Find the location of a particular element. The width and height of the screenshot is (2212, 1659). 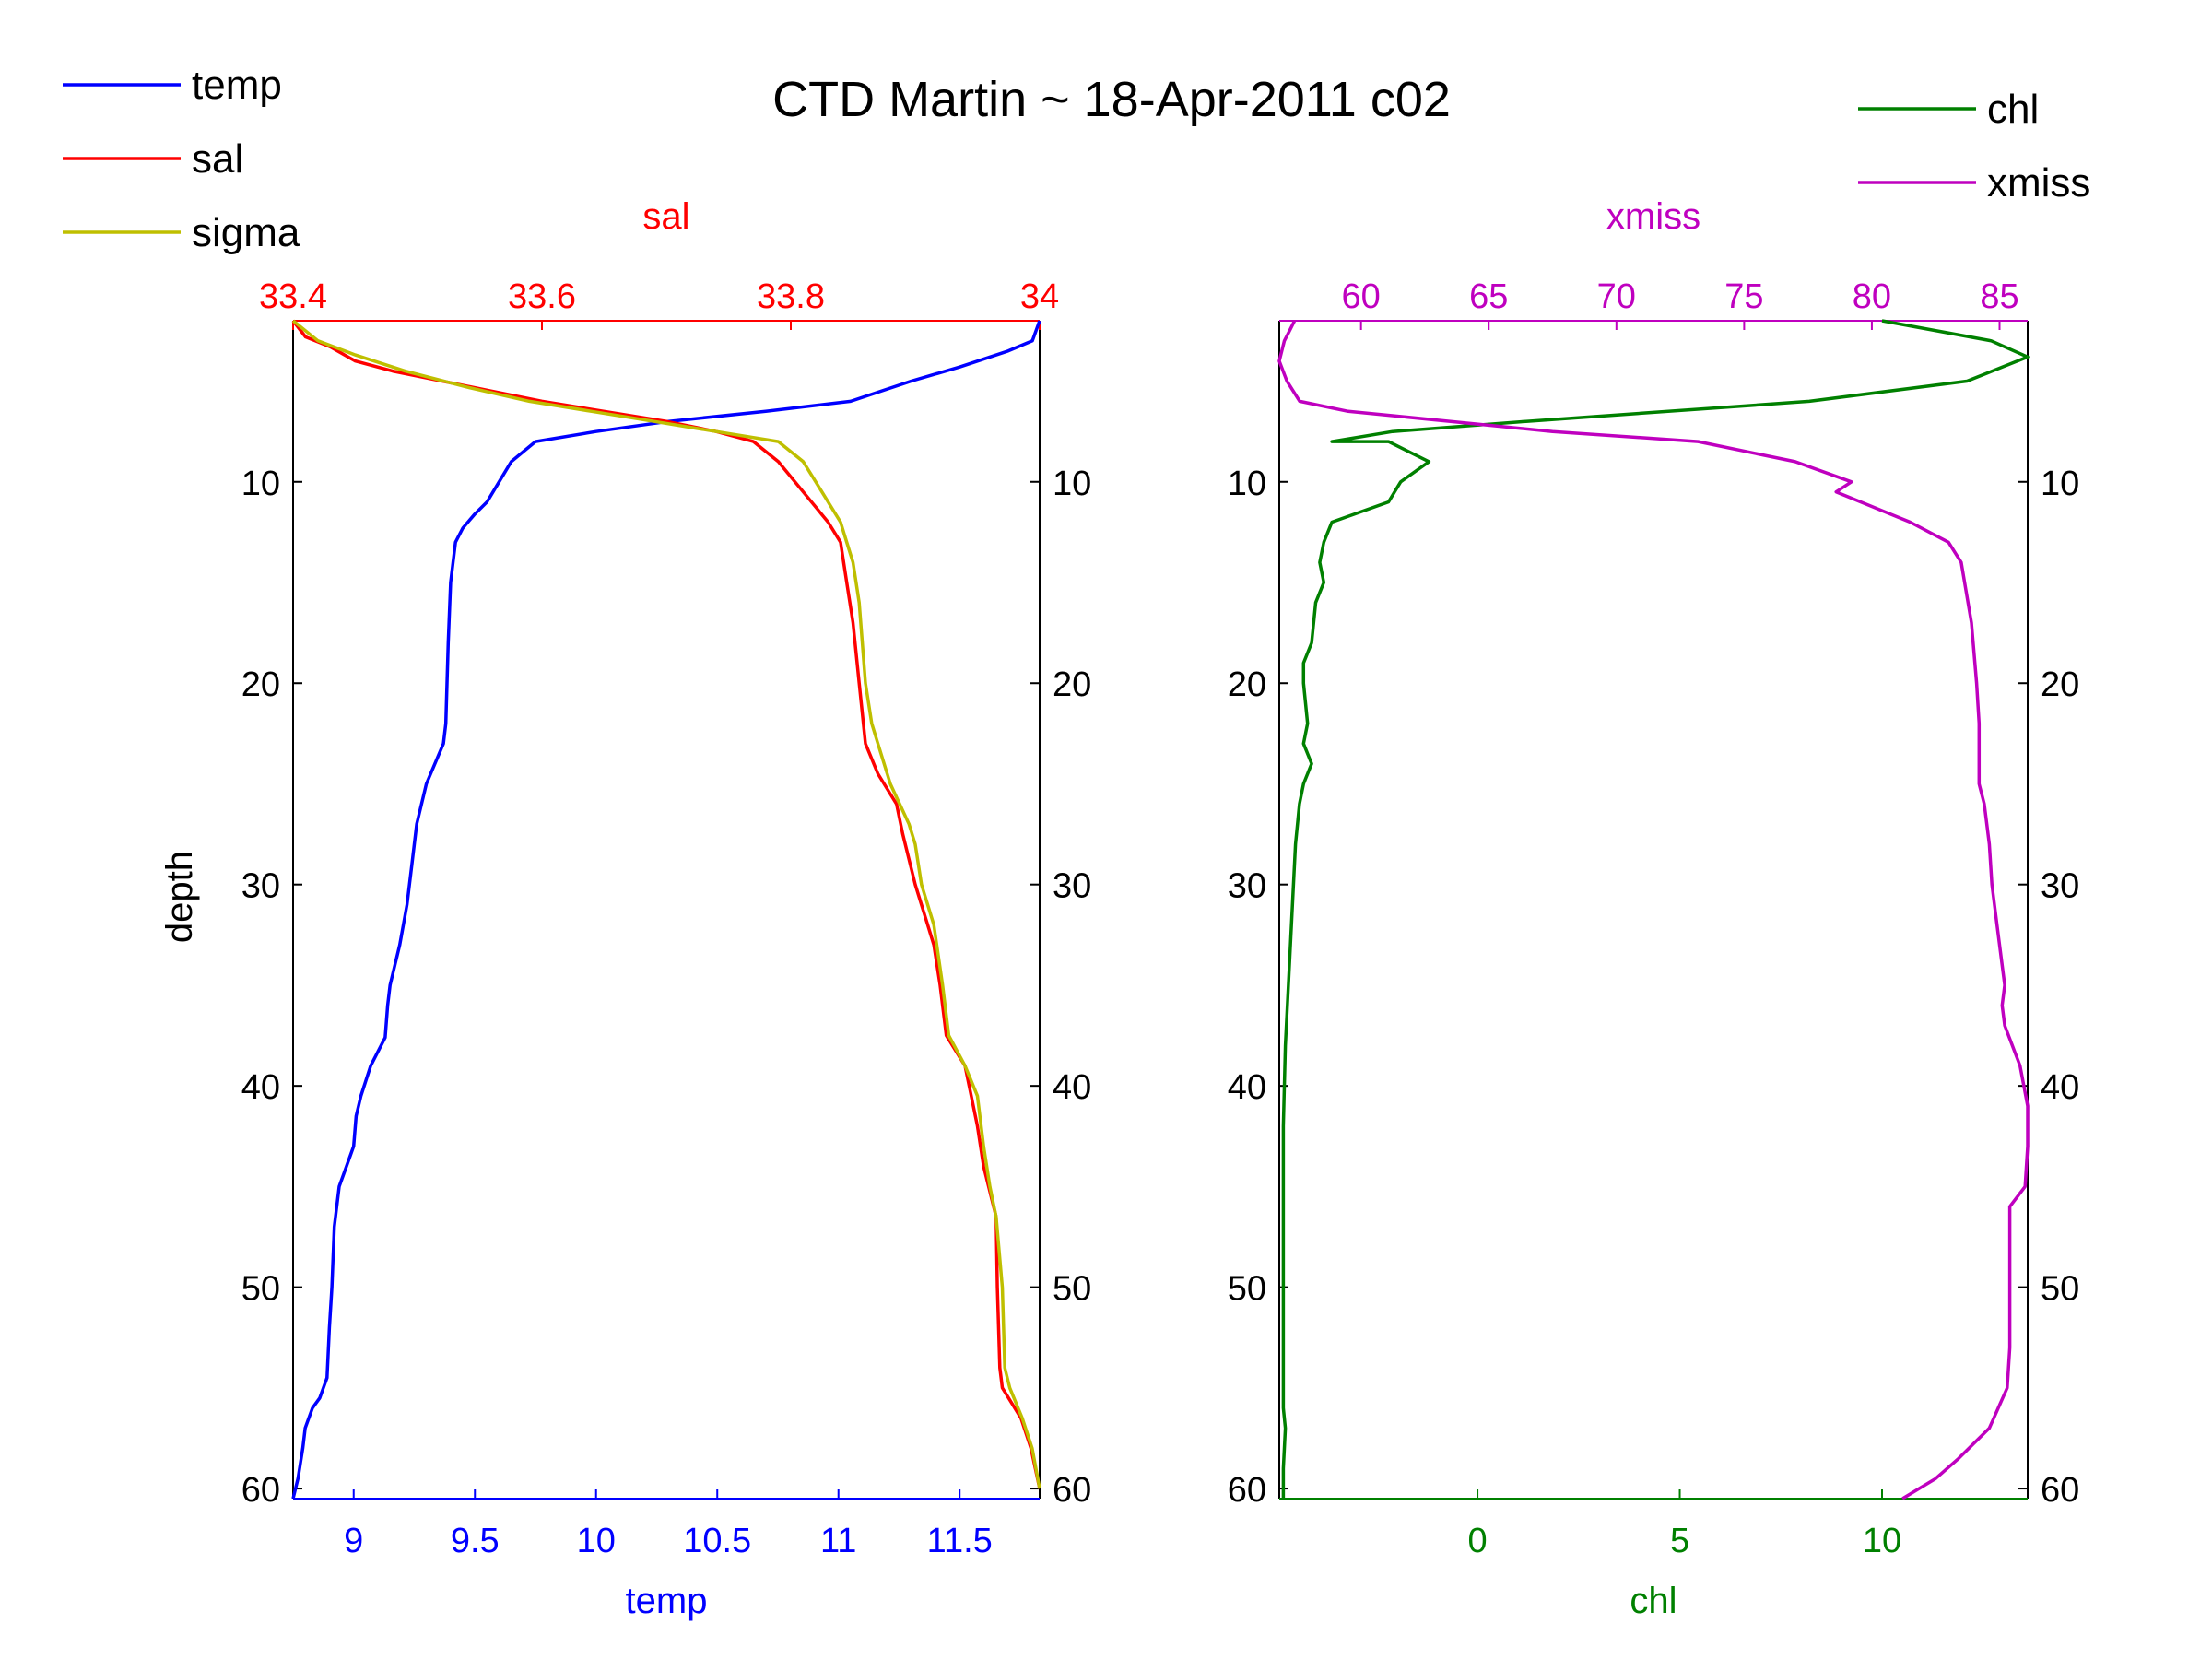

x-bottom-tick-label: 5 is located at coordinates (1679, 1541).